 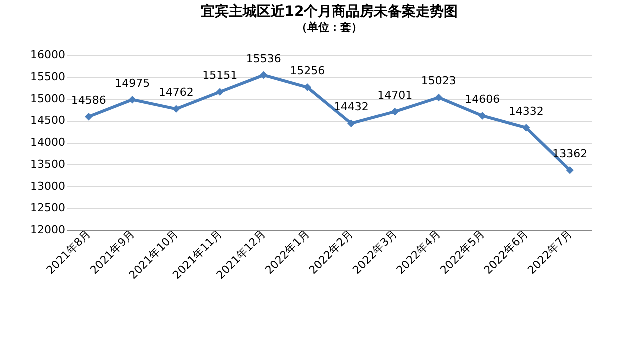 I want to click on data-label: 15256, so click(x=308, y=71).